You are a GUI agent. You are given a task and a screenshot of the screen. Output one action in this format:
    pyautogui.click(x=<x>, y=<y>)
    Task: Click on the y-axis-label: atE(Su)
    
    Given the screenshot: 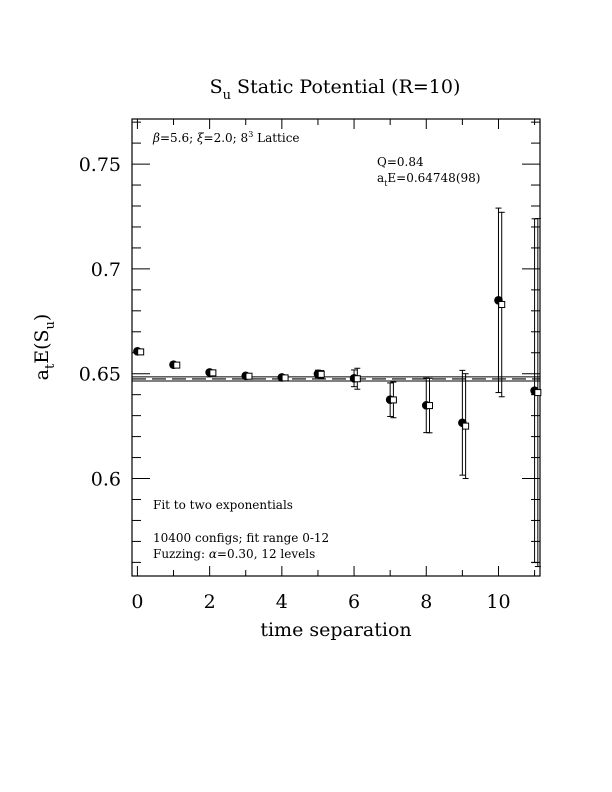 What is the action you would take?
    pyautogui.click(x=44, y=347)
    